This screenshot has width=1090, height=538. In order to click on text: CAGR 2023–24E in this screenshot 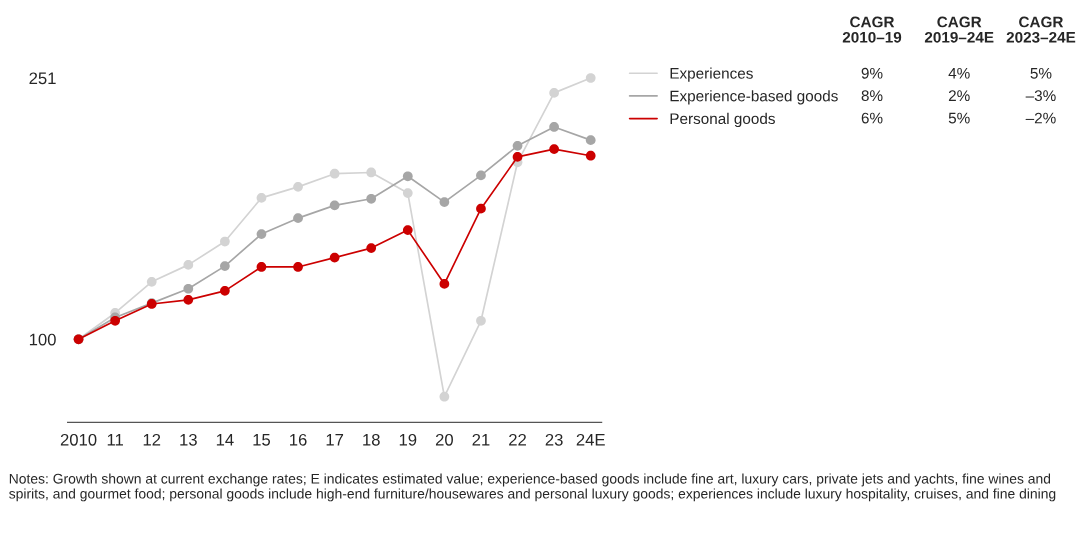, I will do `click(1041, 29)`.